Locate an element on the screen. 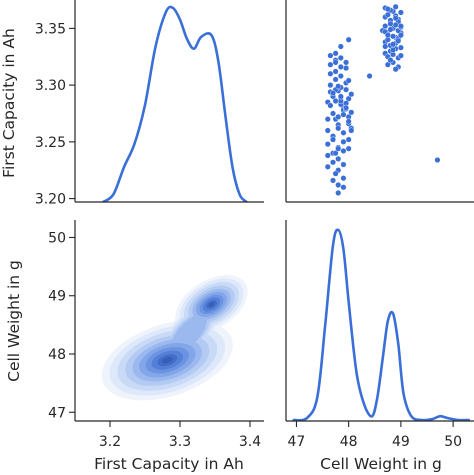  weight-x-tick-label: 49 is located at coordinates (401, 442).